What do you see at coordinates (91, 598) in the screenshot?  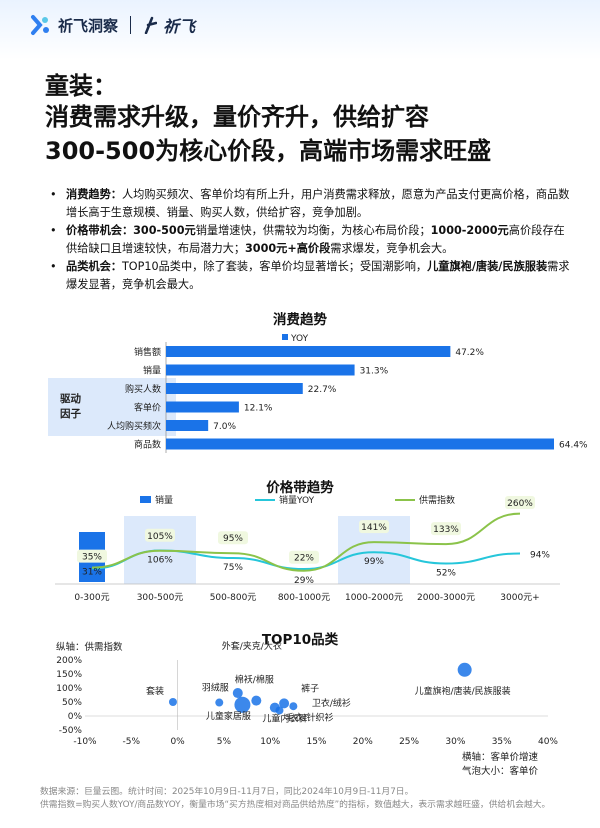 I see `category-label: 0-300元` at bounding box center [91, 598].